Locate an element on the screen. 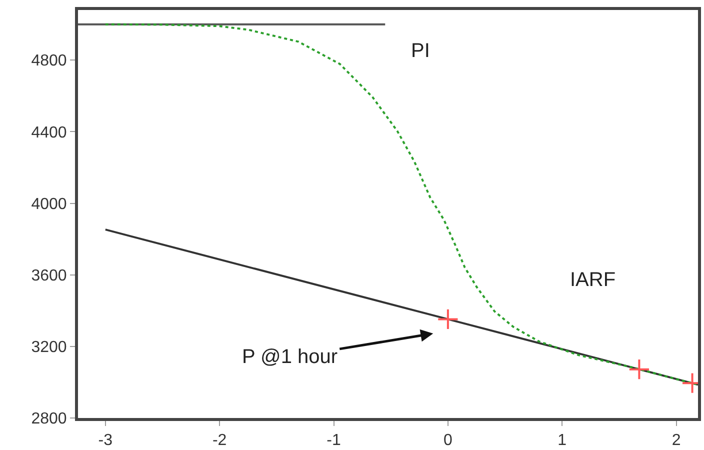 The height and width of the screenshot is (450, 704). y-tick-label: 3600 is located at coordinates (49, 275).